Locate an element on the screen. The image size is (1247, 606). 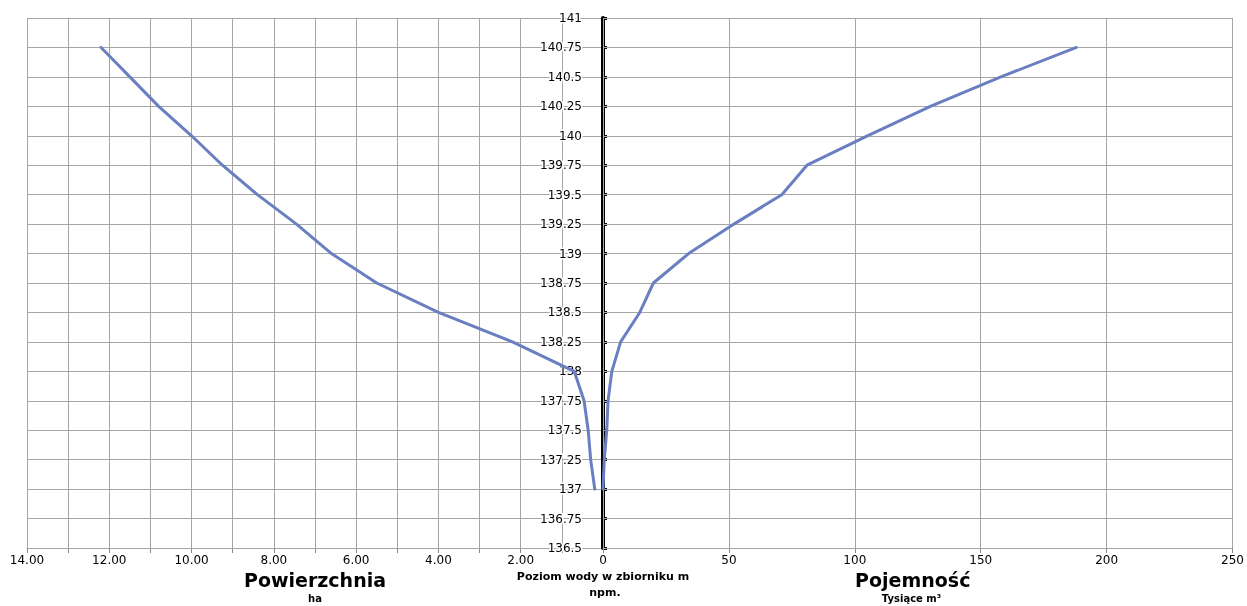
y-tick-label: 137.75 is located at coordinates (561, 400).